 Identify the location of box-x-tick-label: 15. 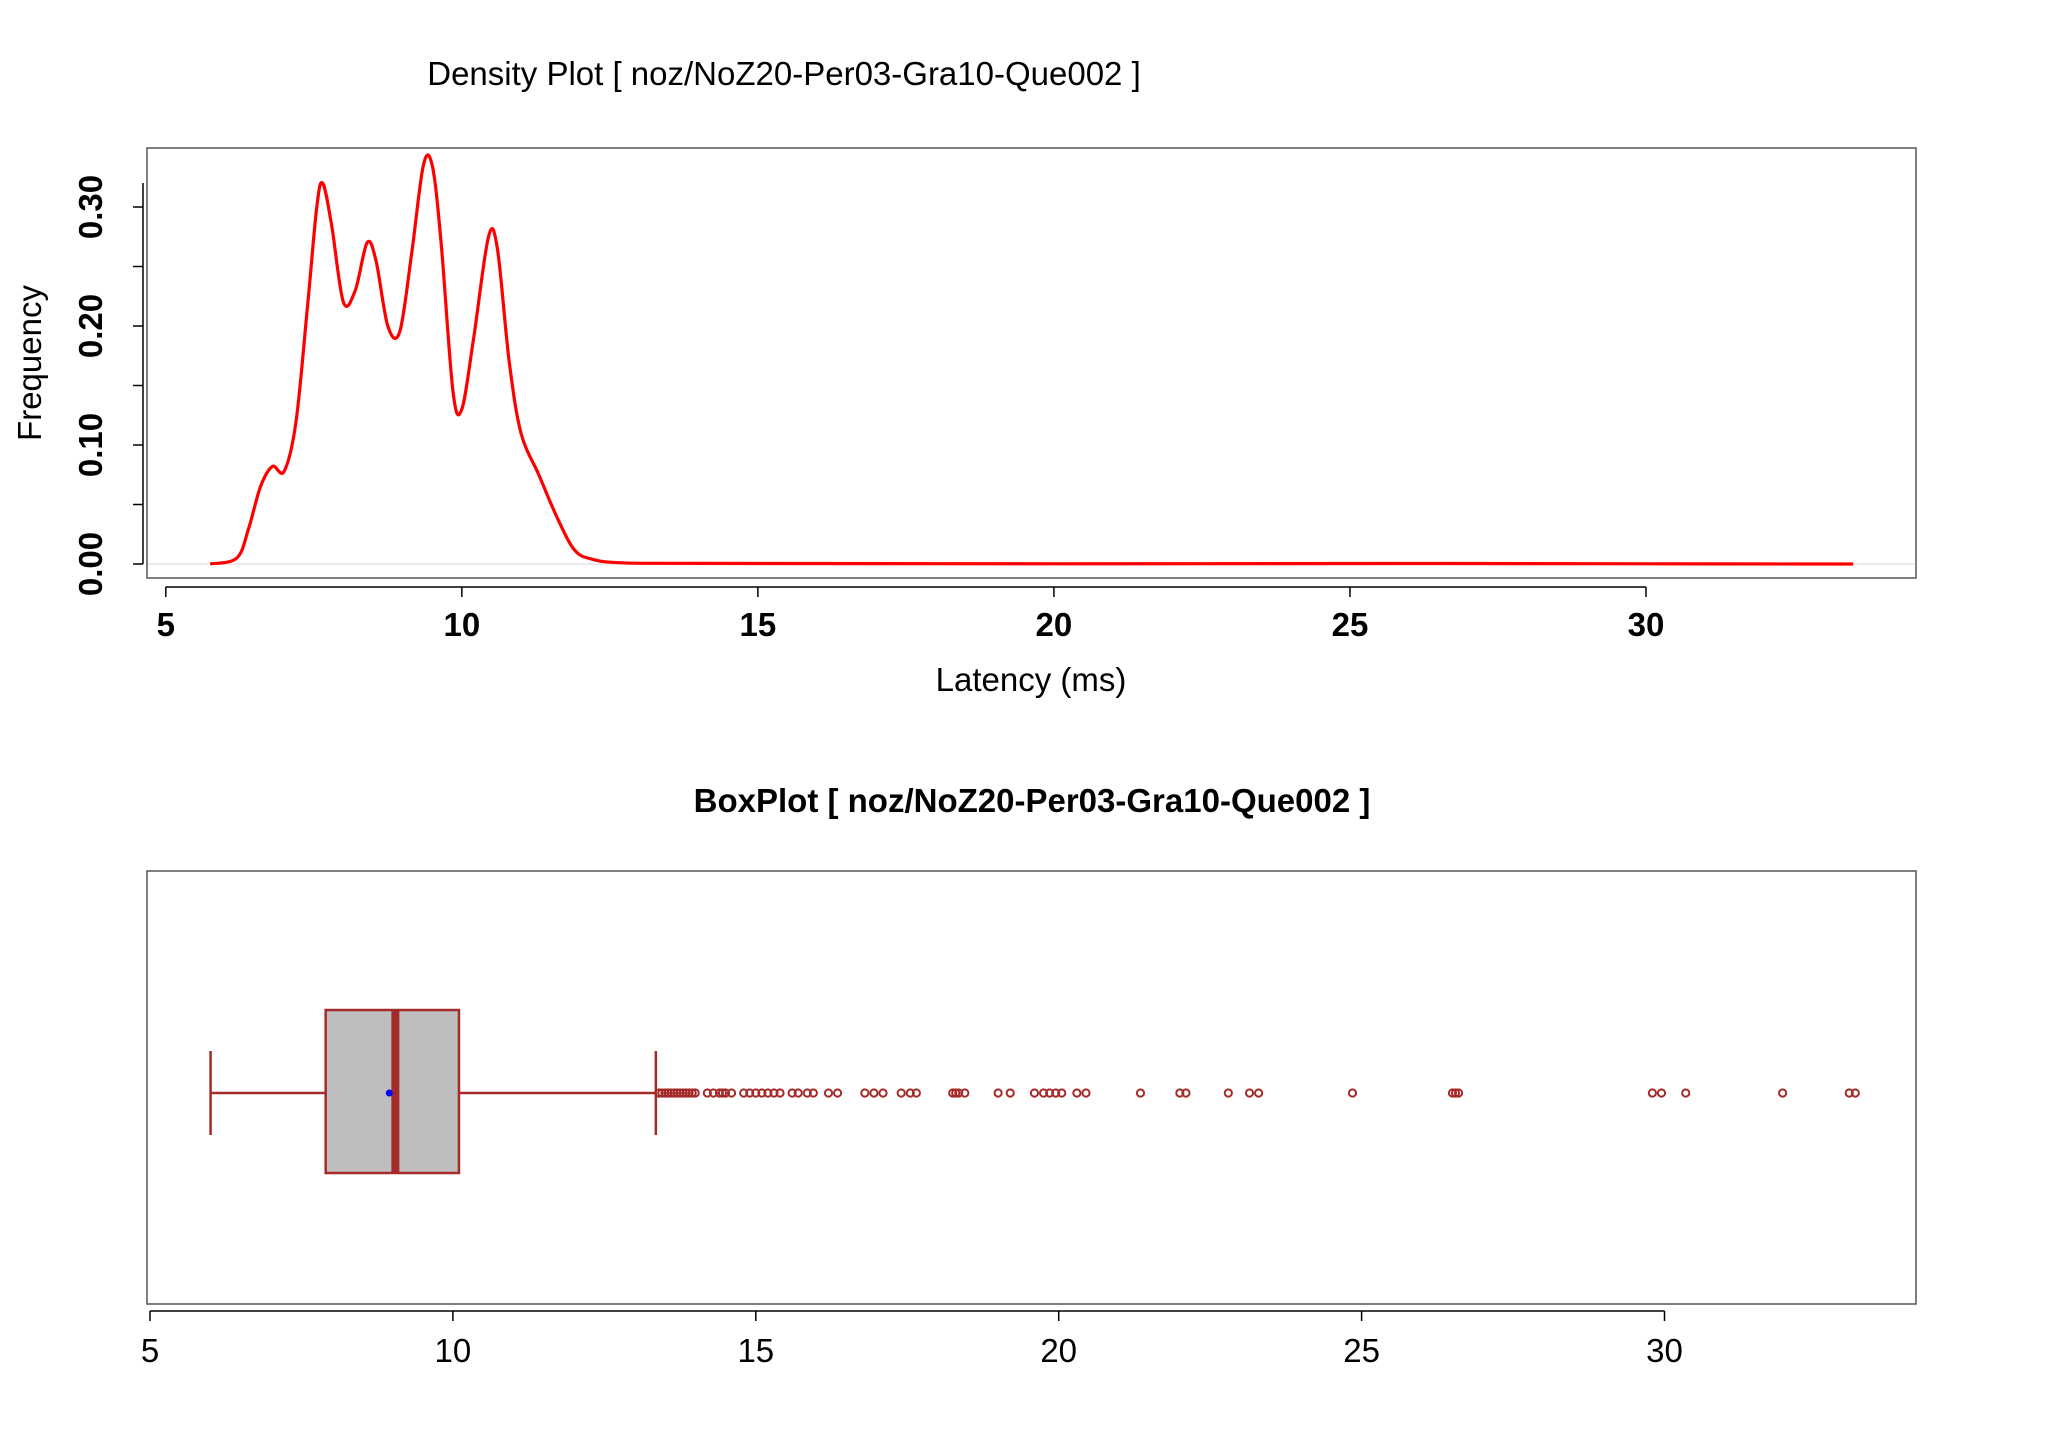
(755, 1350).